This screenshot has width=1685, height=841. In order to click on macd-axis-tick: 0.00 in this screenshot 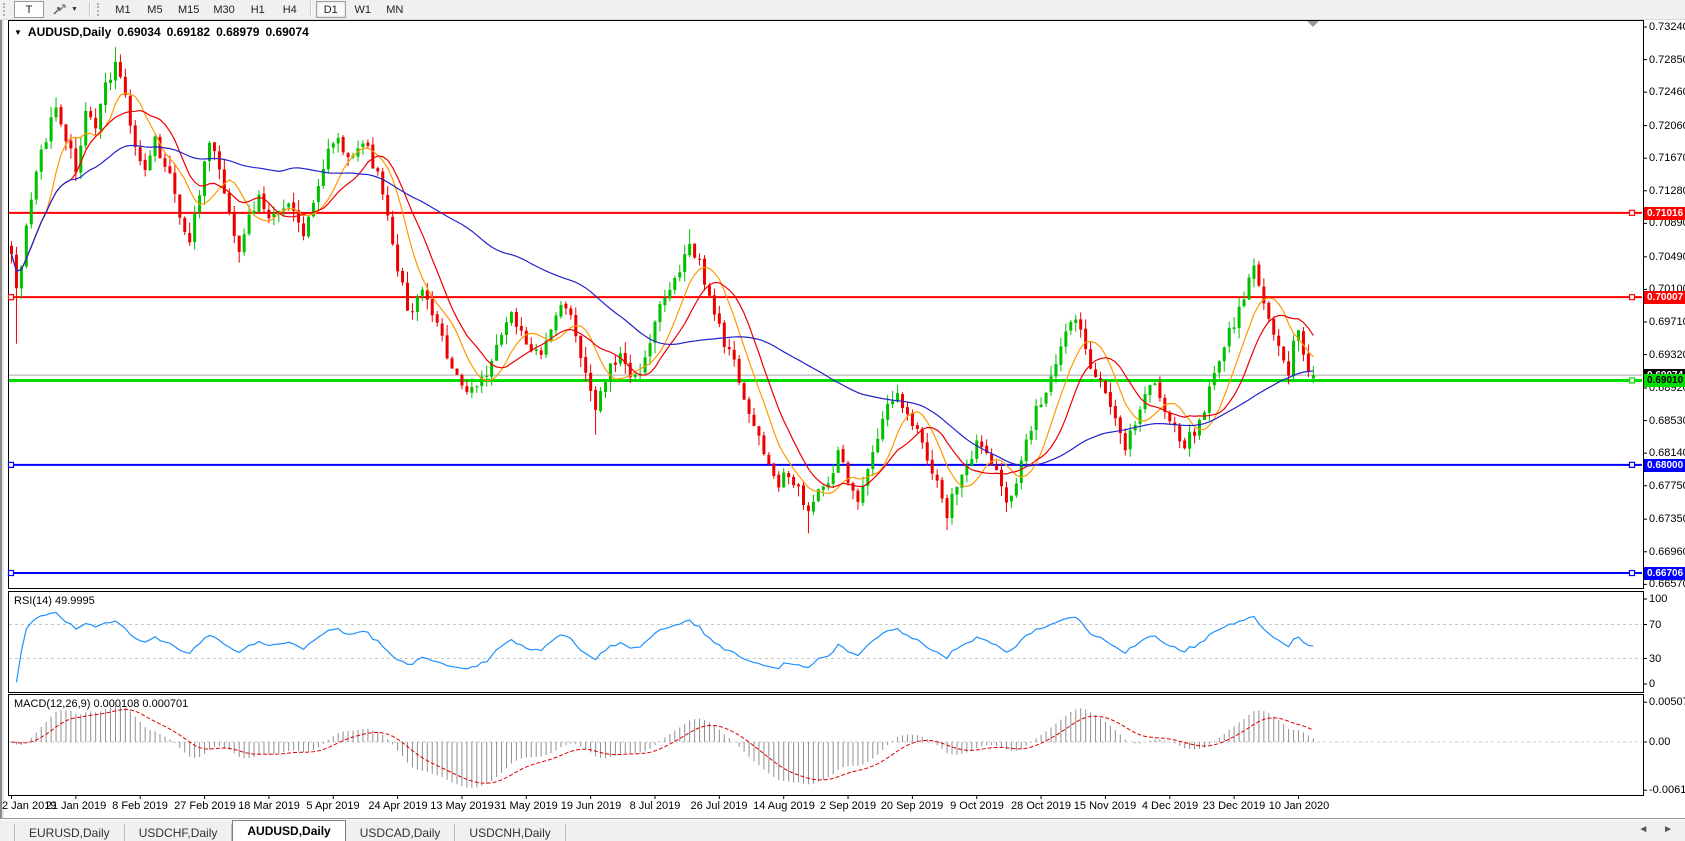, I will do `click(1660, 742)`.